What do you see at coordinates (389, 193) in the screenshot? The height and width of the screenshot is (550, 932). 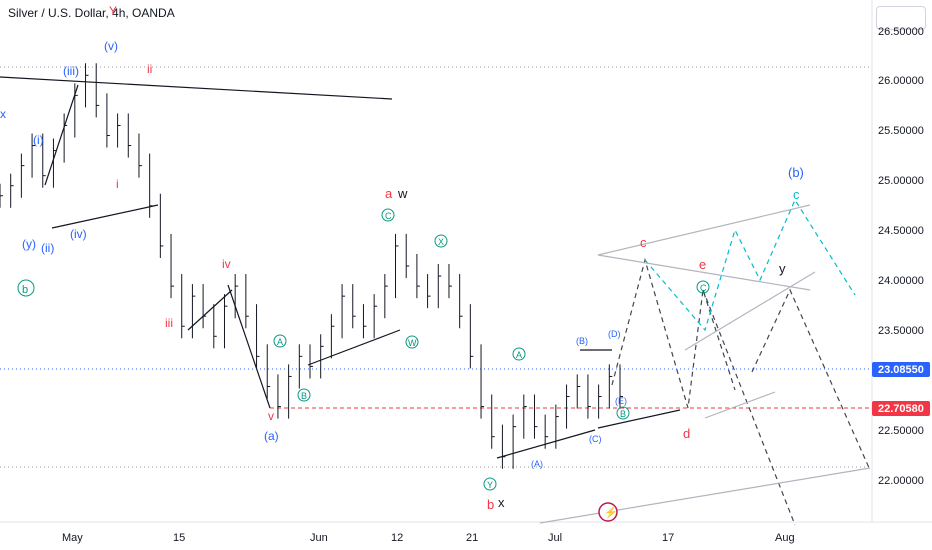 I see `wave-label: a` at bounding box center [389, 193].